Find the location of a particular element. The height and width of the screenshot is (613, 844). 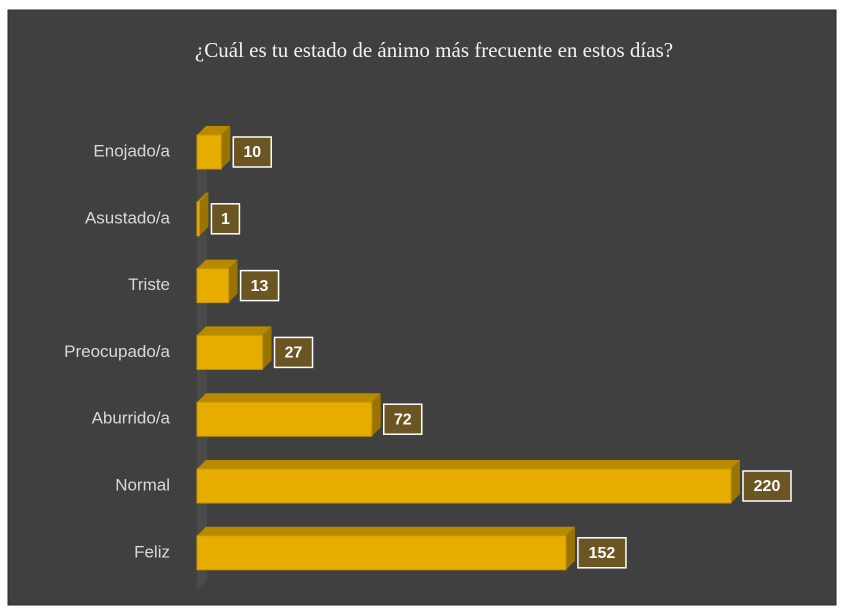

value-label: 10 is located at coordinates (252, 152).